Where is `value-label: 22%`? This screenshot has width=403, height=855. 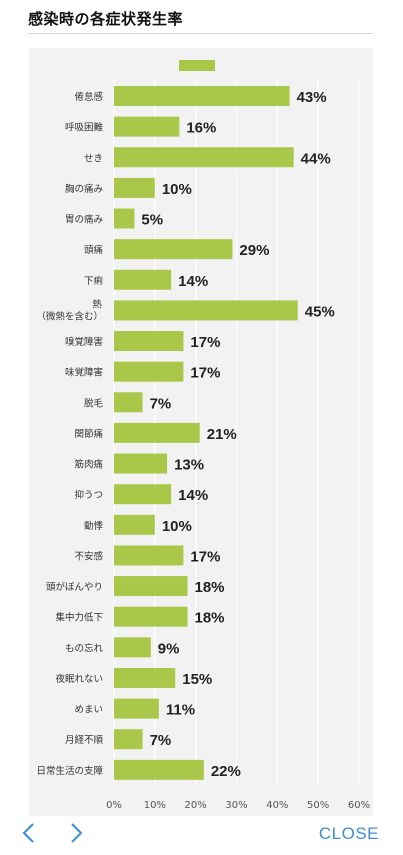
value-label: 22% is located at coordinates (226, 771).